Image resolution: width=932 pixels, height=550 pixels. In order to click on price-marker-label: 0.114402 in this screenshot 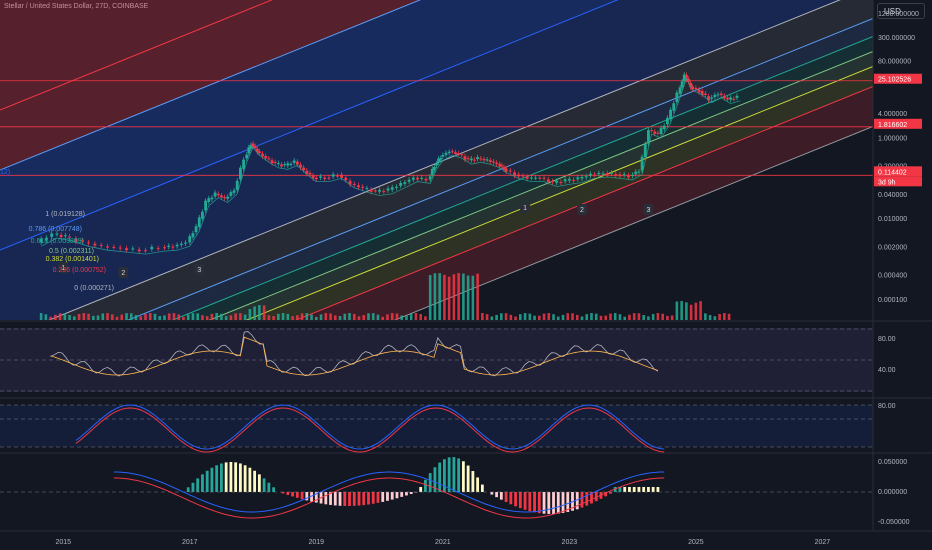, I will do `click(892, 172)`.